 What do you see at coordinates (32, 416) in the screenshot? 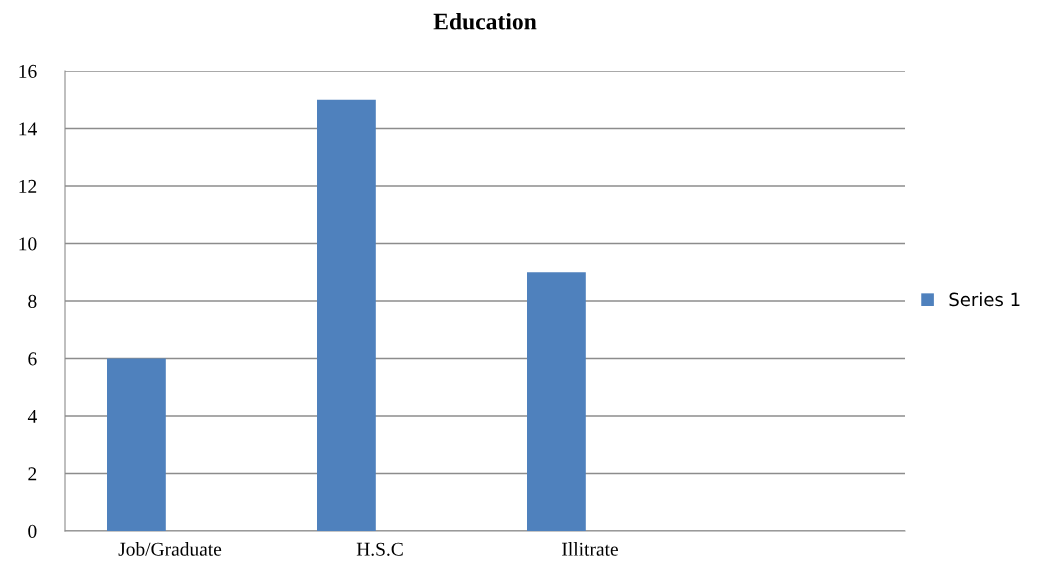
I see `y-tick-label: 4` at bounding box center [32, 416].